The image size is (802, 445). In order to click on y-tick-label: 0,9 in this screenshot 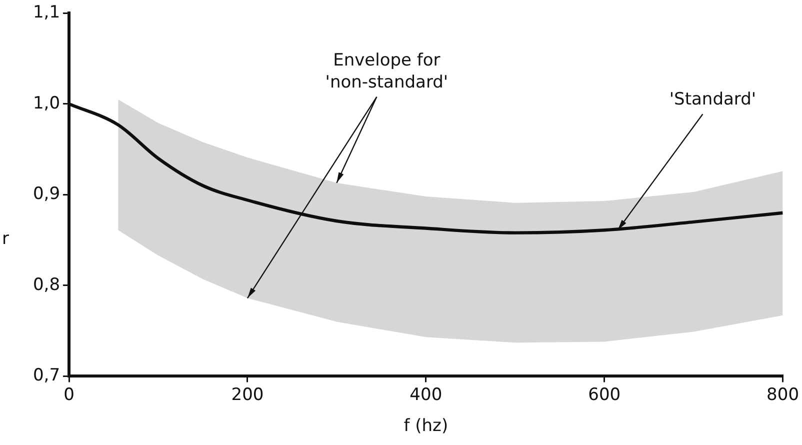, I will do `click(46, 194)`.